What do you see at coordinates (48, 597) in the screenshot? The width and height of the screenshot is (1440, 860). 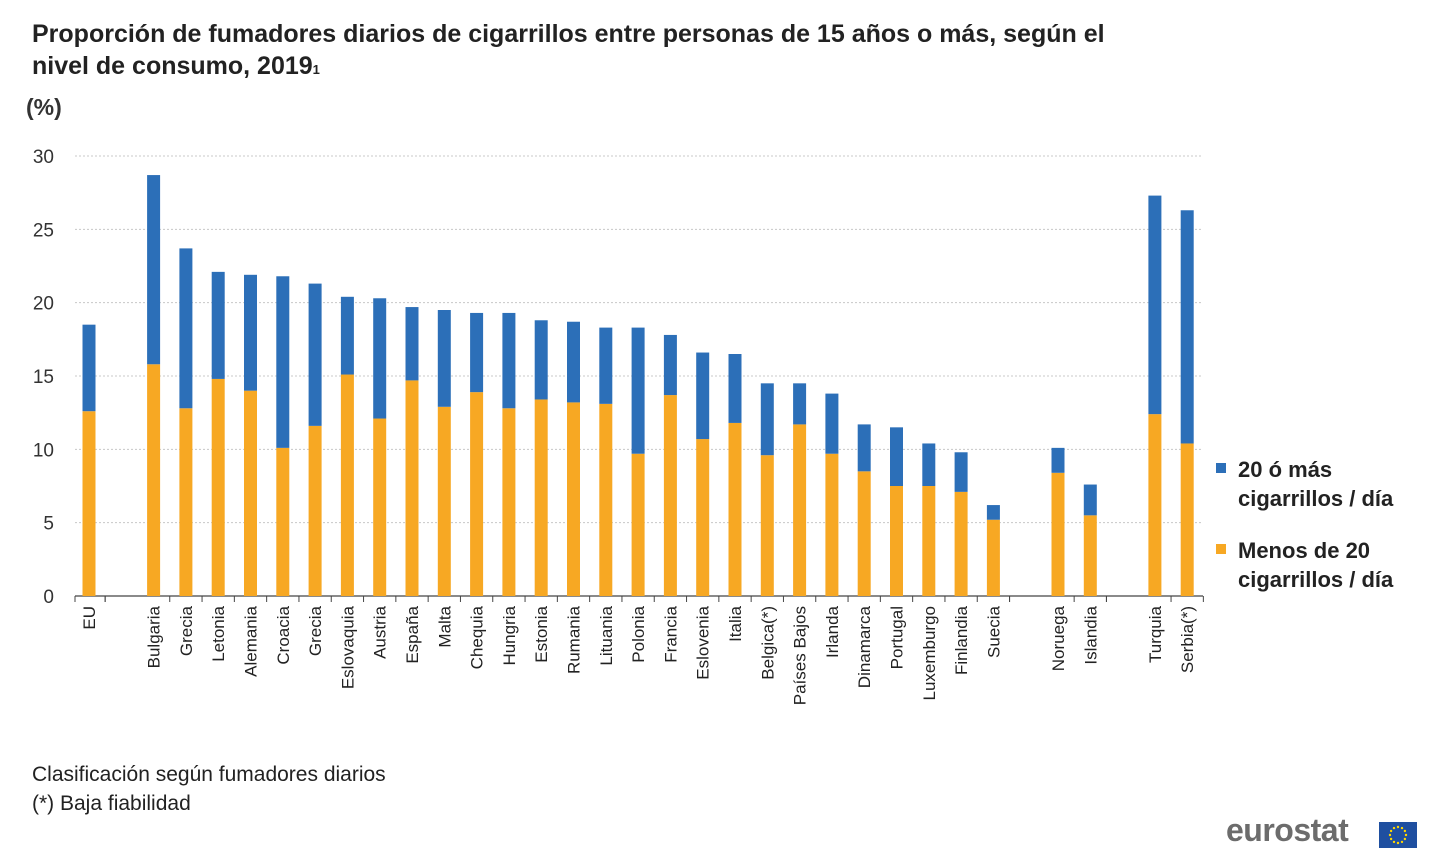 I see `y-tick-label: 0` at bounding box center [48, 597].